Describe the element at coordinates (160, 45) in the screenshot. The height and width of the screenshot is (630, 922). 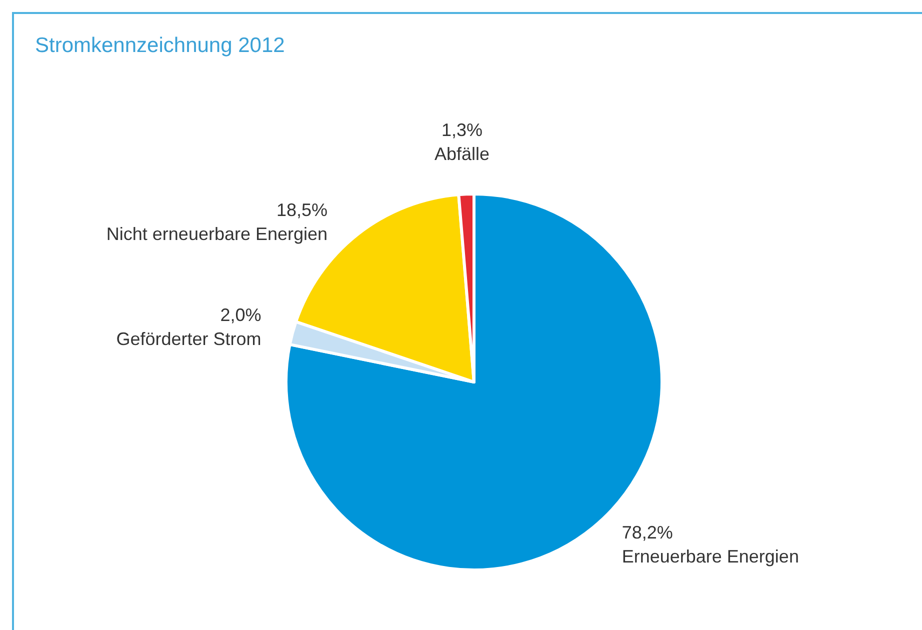
I see `chart-title: Stromkennzeichnung 2012` at that location.